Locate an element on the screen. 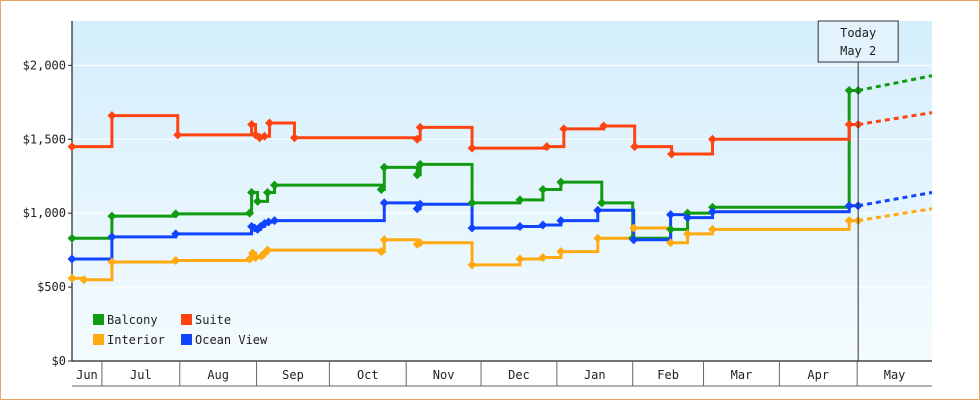 The width and height of the screenshot is (980, 401). legend: Balcony Suite Interior Ocean View is located at coordinates (180, 330).